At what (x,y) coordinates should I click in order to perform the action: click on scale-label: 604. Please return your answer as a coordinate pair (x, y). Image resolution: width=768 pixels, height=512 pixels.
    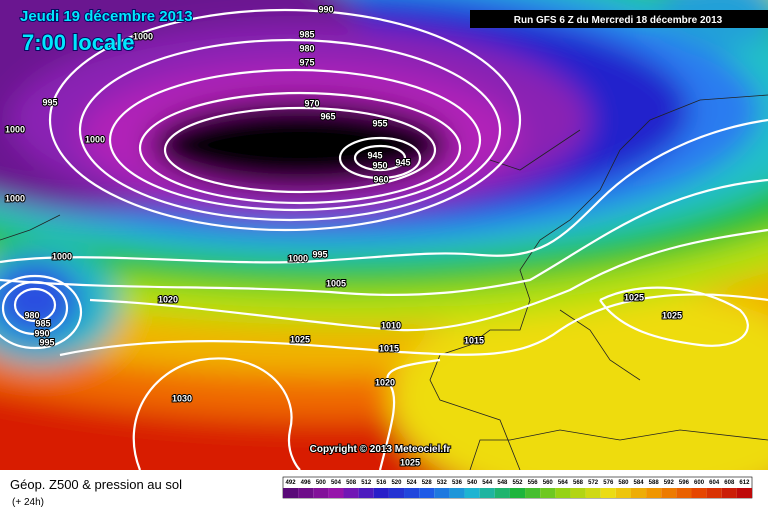
    Looking at the image, I should click on (714, 483).